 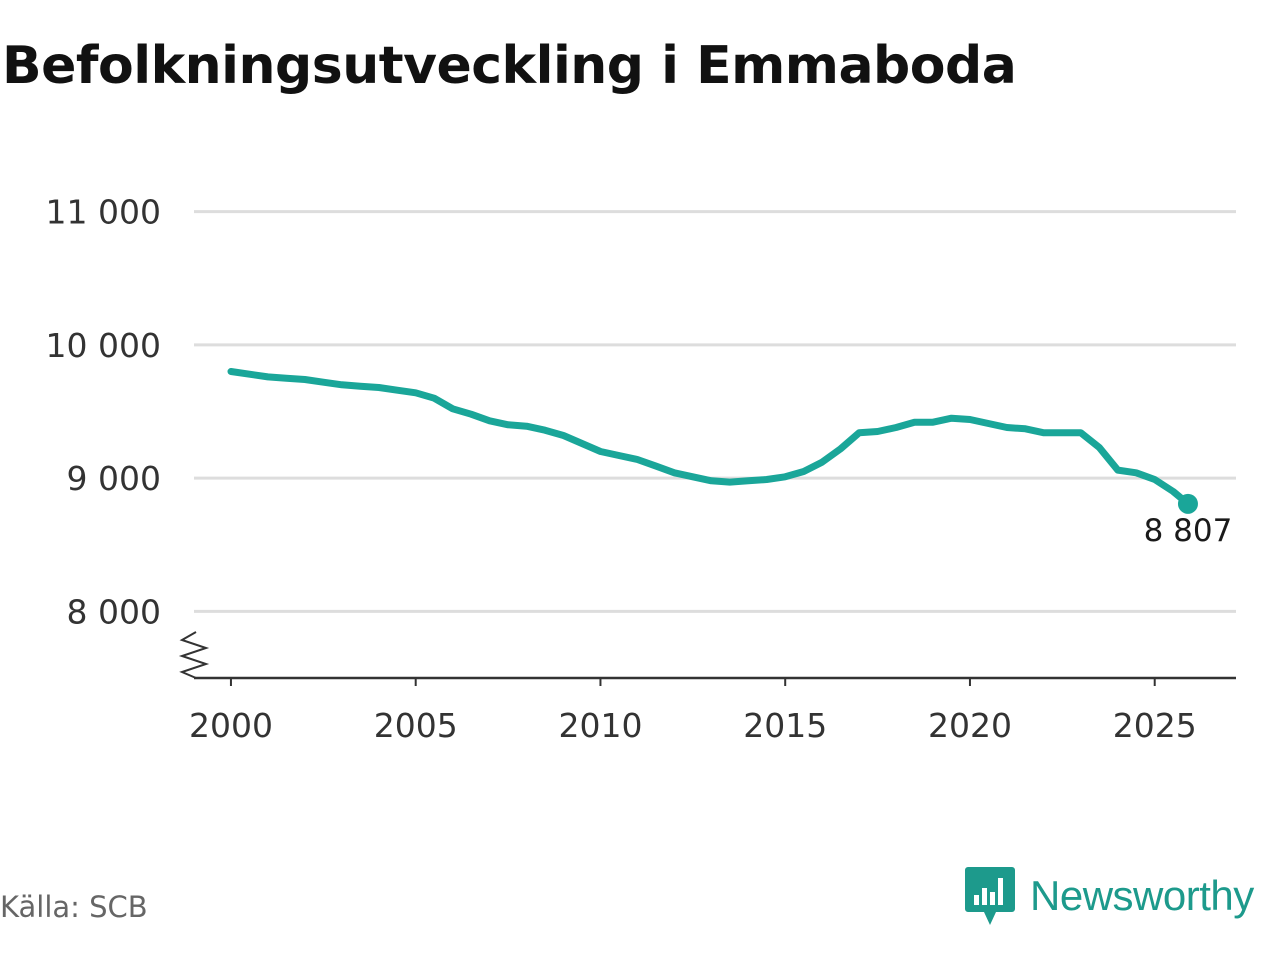 I want to click on y-axis-ticks: 8 000 9 000 10 000 11 000, so click(x=103, y=412).